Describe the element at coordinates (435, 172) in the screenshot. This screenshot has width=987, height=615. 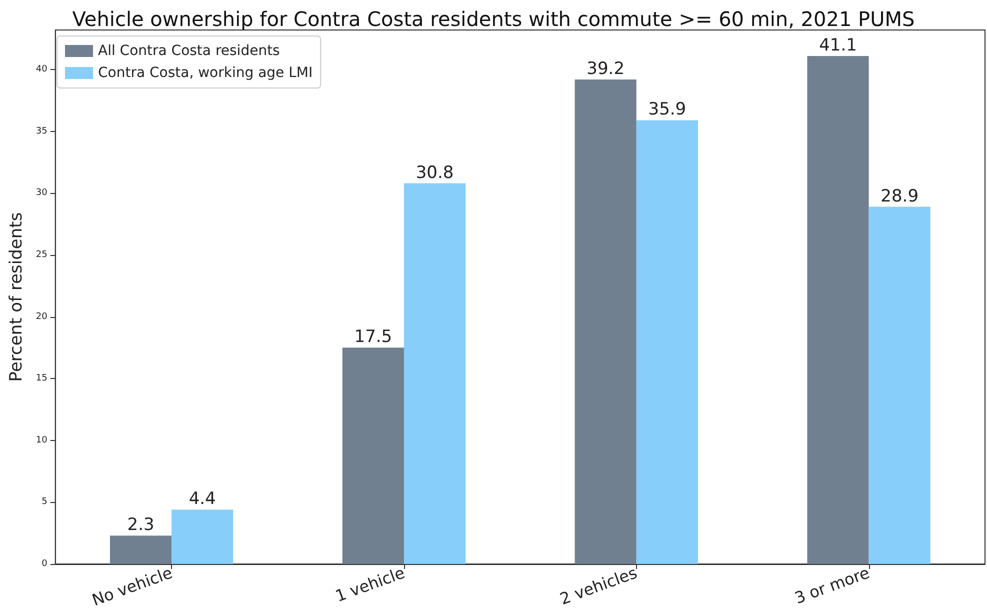
I see `data-label: 30.8` at that location.